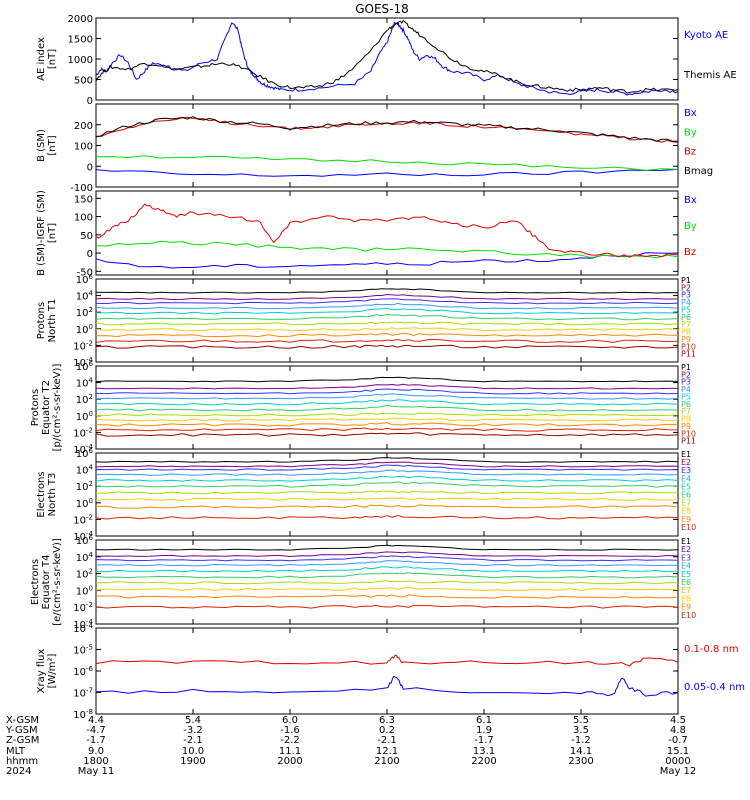 The height and width of the screenshot is (800, 750). What do you see at coordinates (35, 407) in the screenshot?
I see `y-axis-label: Protons` at bounding box center [35, 407].